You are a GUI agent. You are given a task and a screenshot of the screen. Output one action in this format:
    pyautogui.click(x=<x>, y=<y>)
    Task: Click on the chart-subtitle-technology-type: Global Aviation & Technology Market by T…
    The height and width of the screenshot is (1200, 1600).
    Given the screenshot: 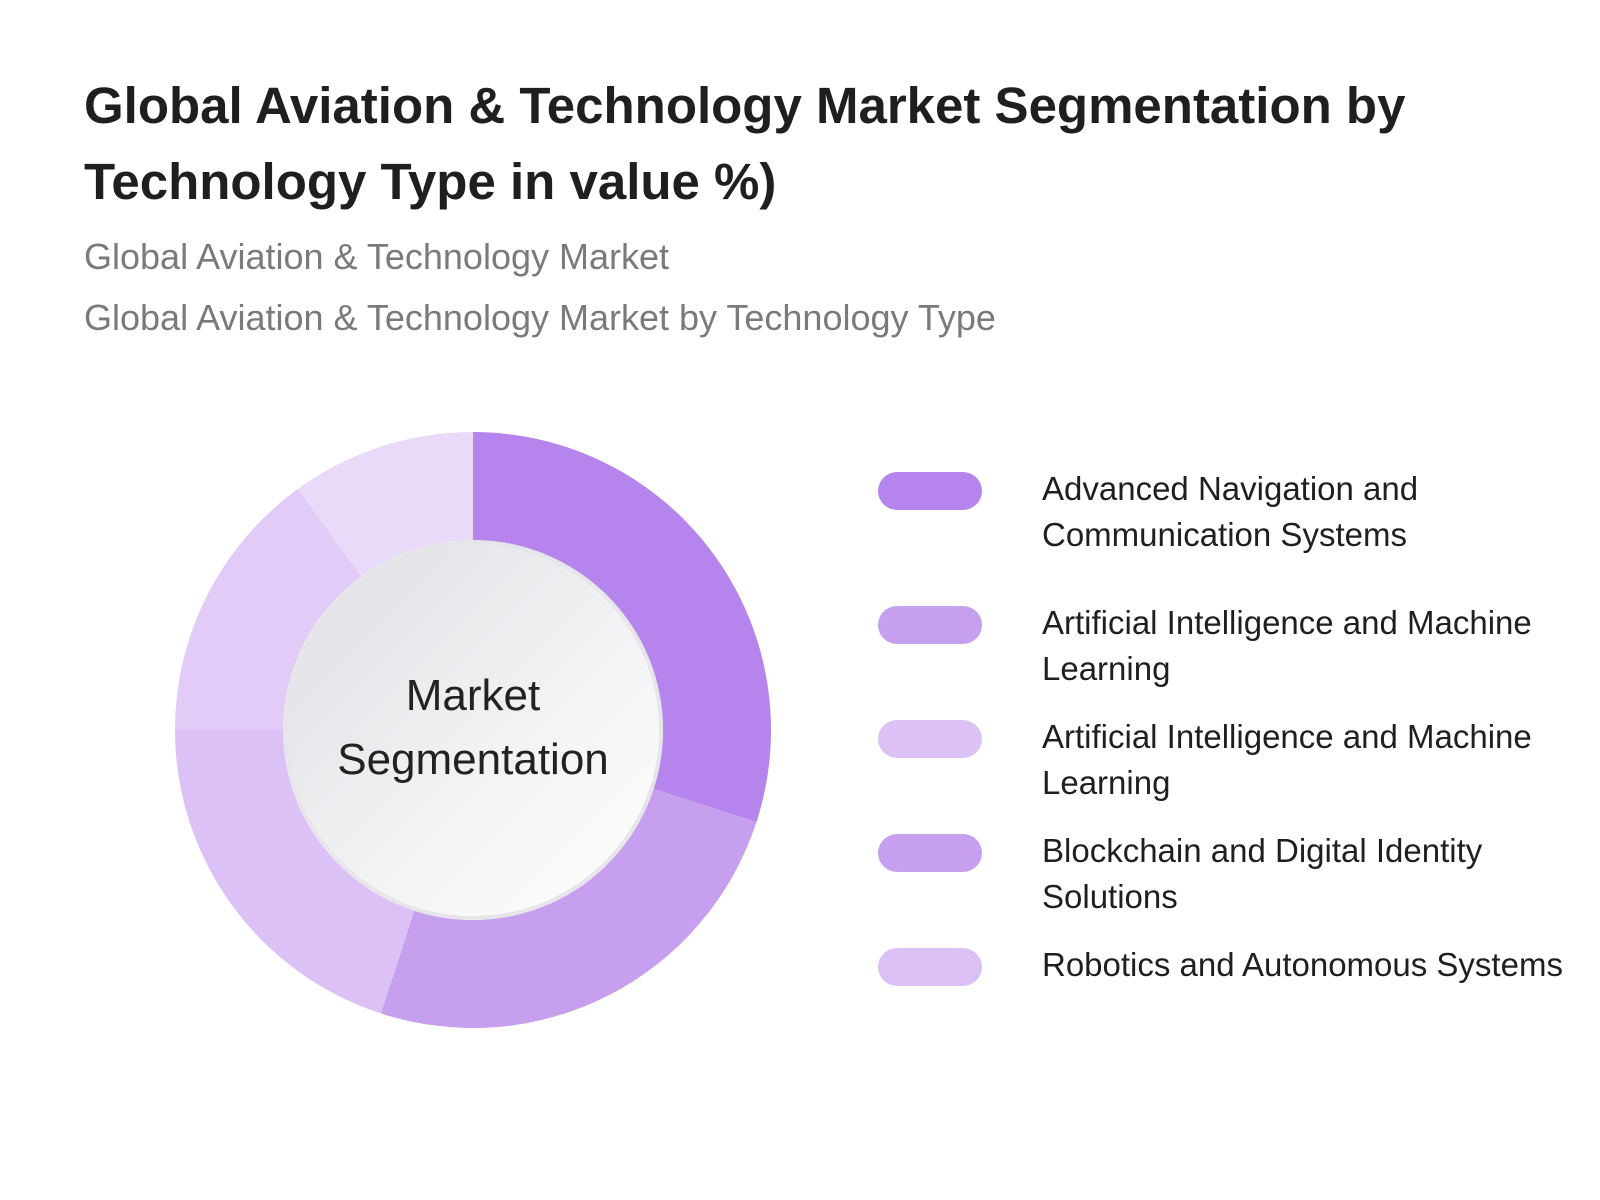 What is the action you would take?
    pyautogui.click(x=540, y=317)
    